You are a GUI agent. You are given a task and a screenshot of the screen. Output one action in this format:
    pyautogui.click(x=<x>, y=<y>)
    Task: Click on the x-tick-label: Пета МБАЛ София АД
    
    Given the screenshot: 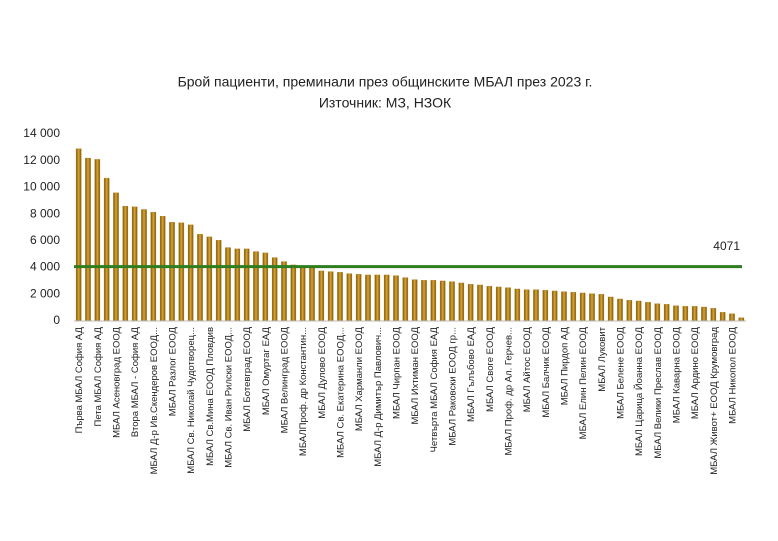 What is the action you would take?
    pyautogui.click(x=98, y=376)
    